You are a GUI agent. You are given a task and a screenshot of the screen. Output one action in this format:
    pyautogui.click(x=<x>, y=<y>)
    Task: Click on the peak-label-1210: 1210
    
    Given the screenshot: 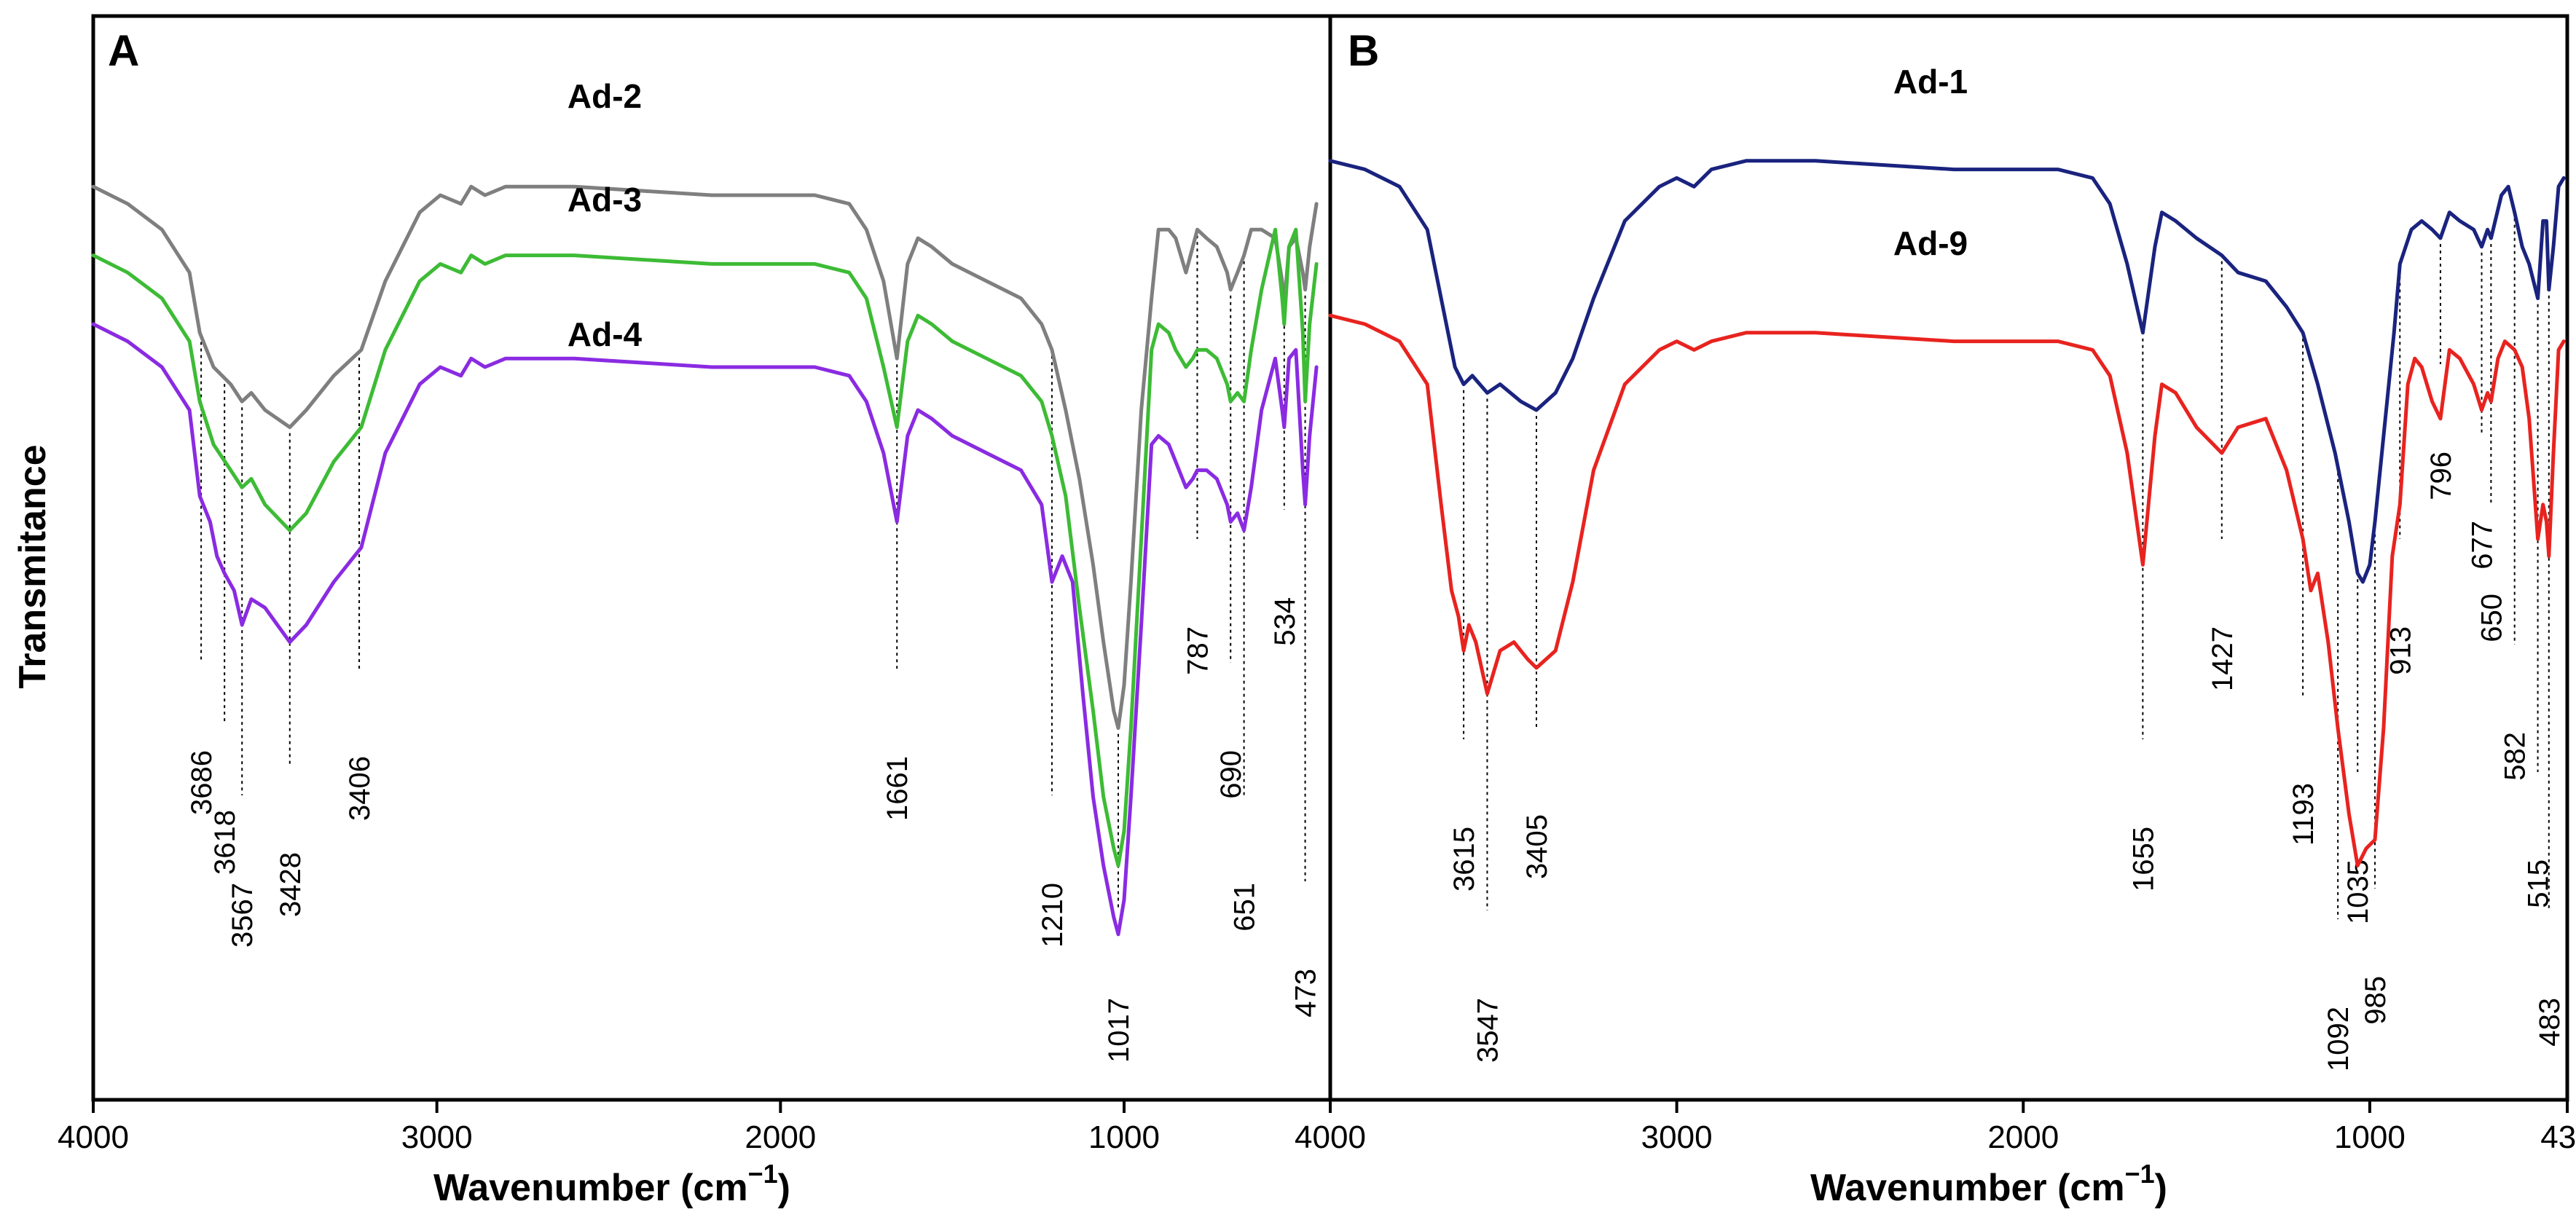 What is the action you would take?
    pyautogui.click(x=1053, y=915)
    